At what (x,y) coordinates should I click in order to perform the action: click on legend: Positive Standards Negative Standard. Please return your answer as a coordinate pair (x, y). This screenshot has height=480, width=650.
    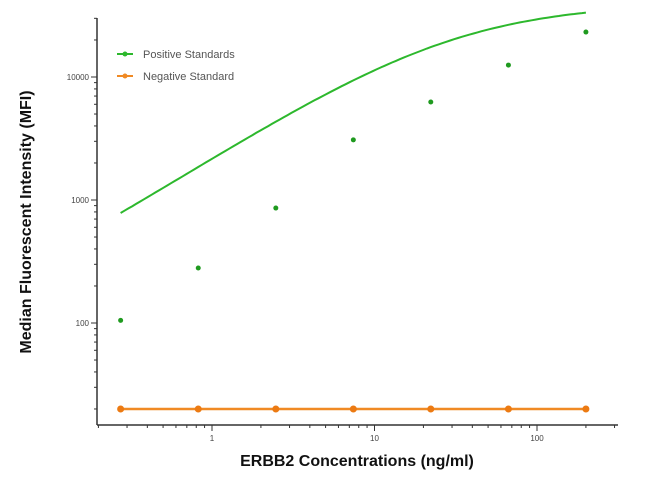
    Looking at the image, I should click on (176, 66).